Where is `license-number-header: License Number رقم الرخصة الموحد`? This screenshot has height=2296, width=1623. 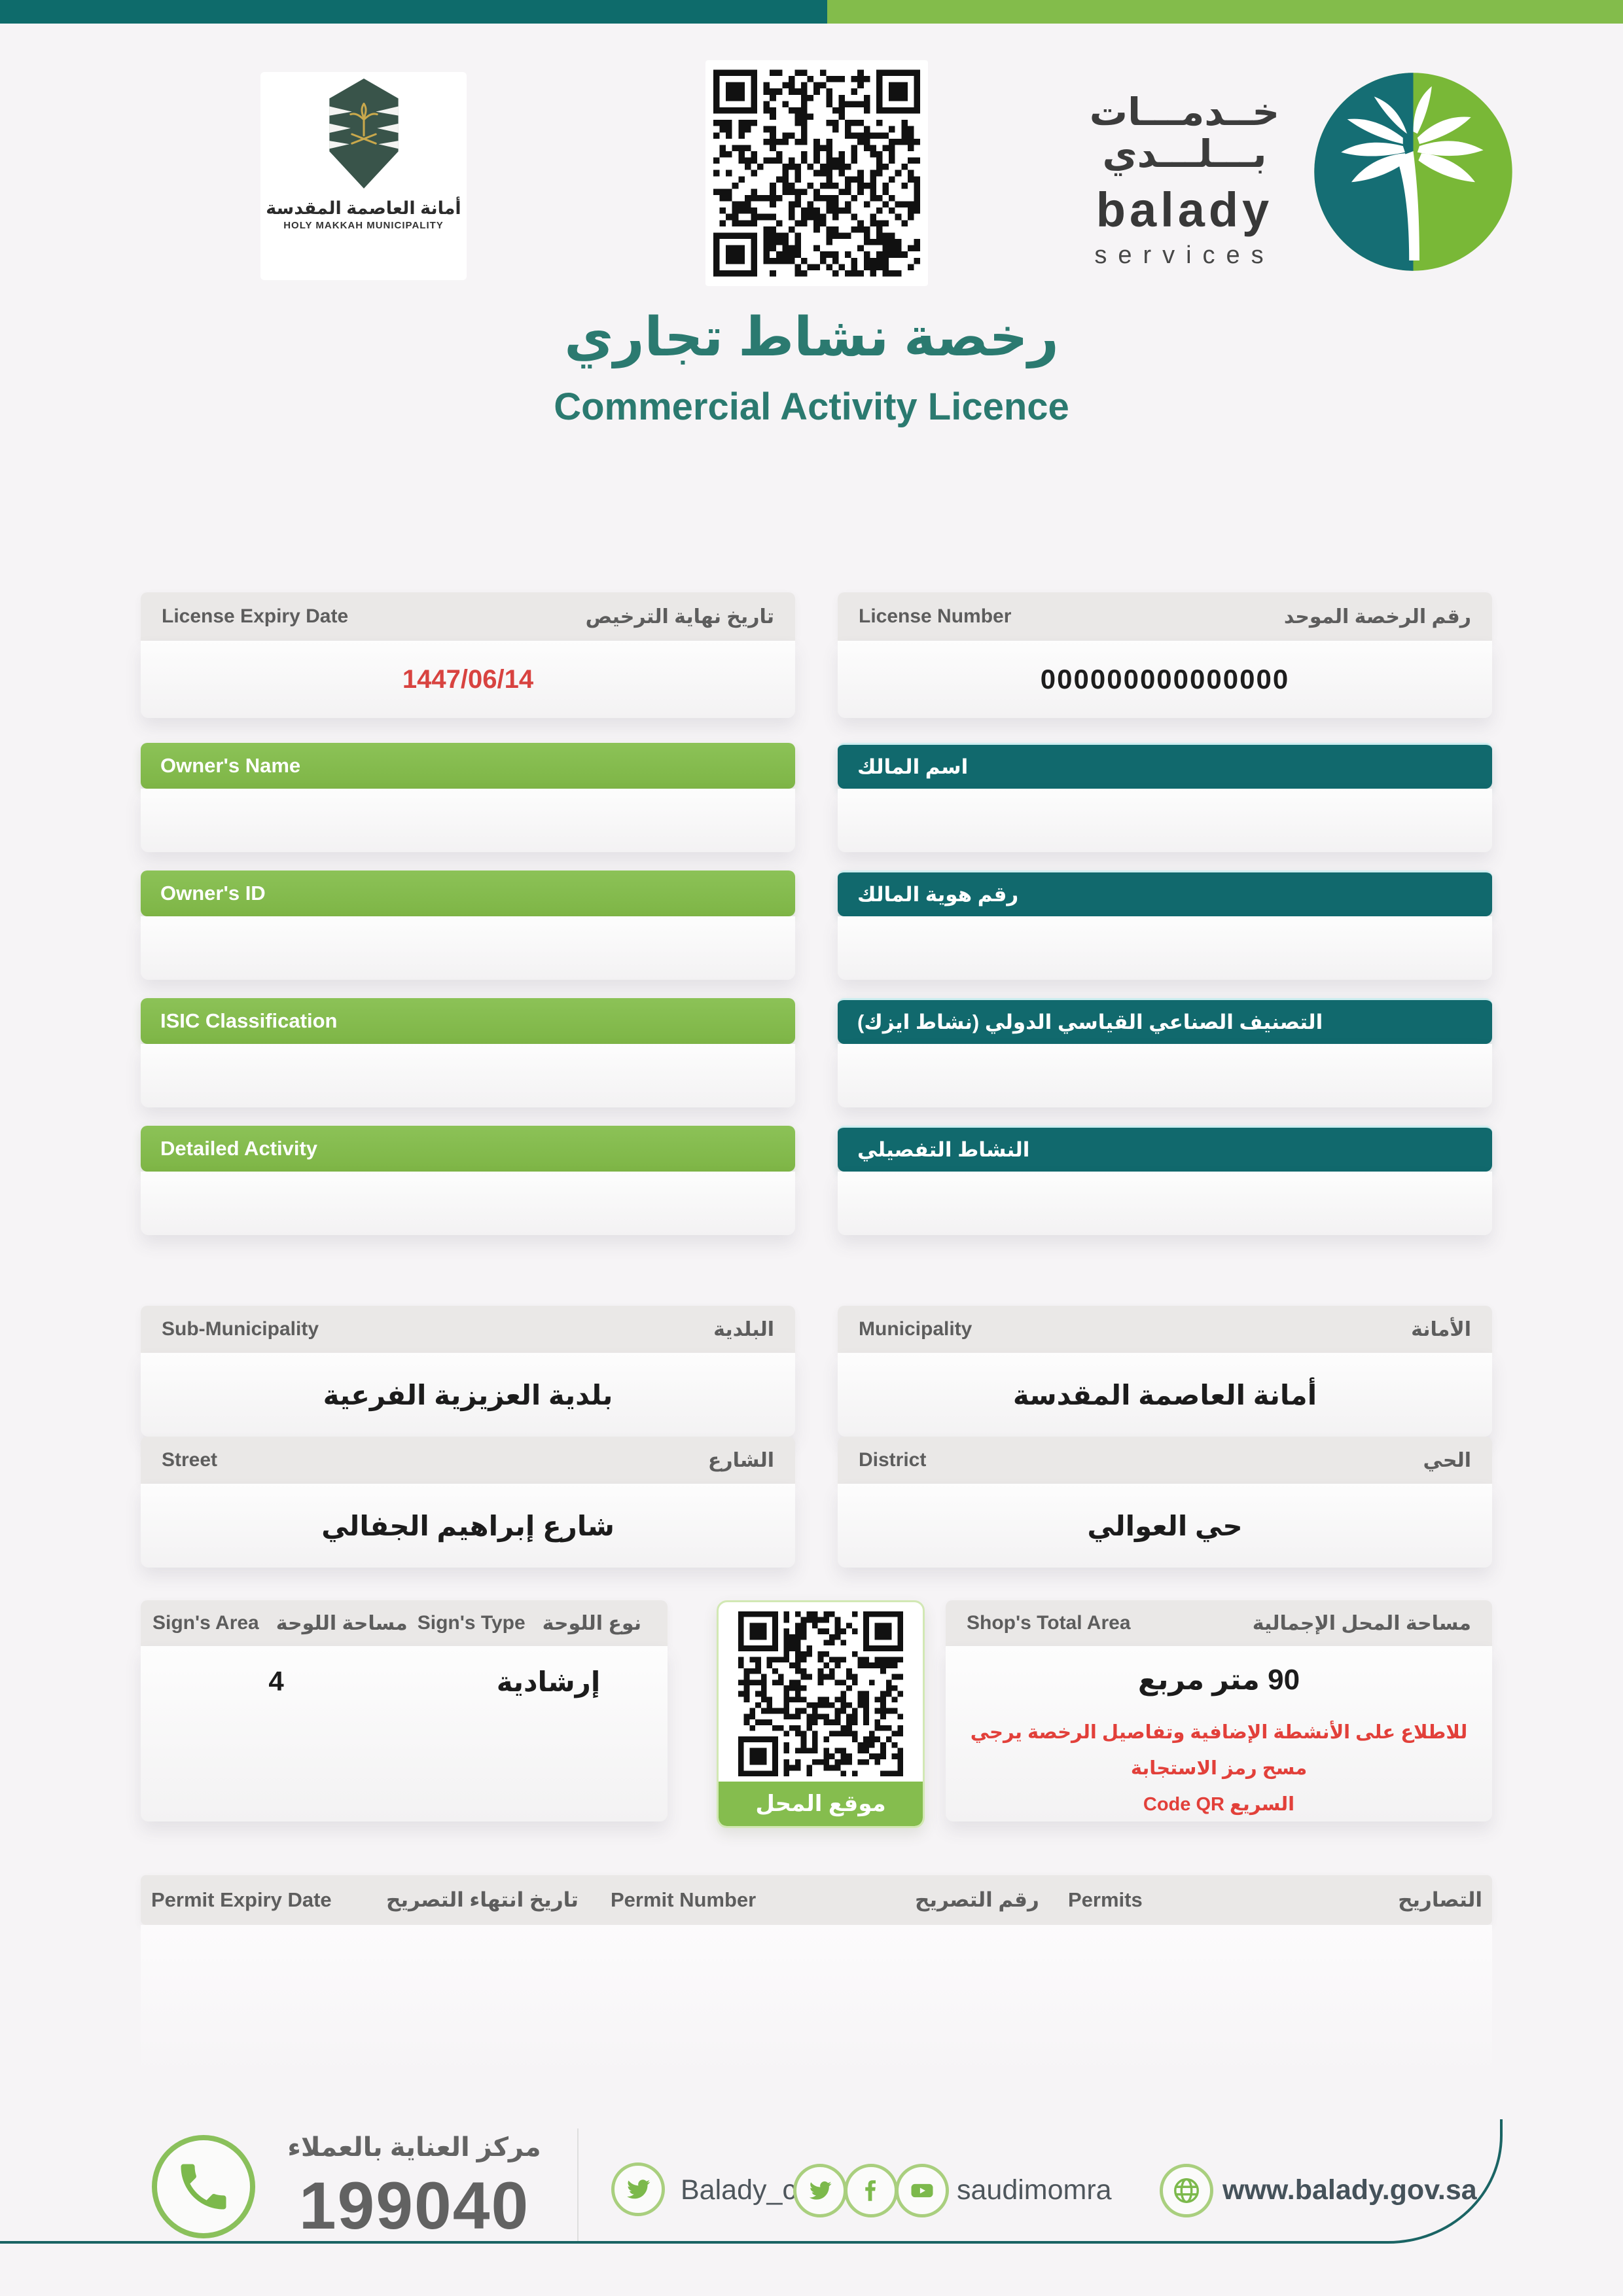
license-number-header: License Number رقم الرخصة الموحد is located at coordinates (1165, 616).